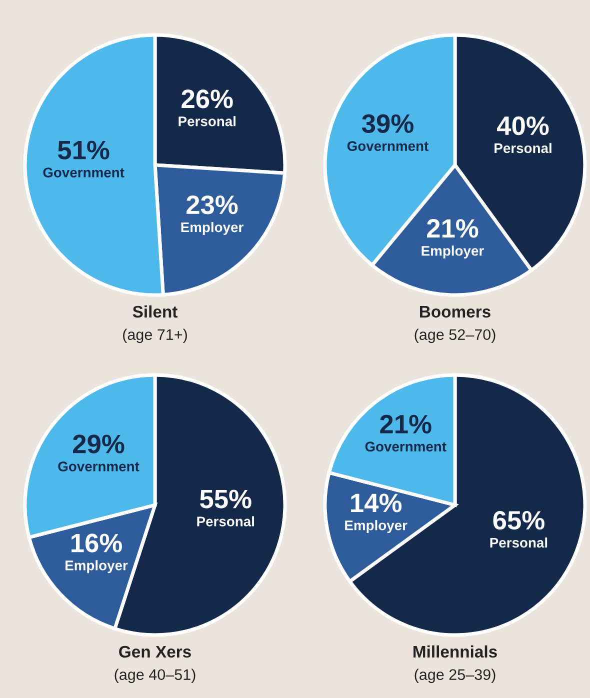 The height and width of the screenshot is (698, 590). I want to click on data-label: 14%, so click(376, 503).